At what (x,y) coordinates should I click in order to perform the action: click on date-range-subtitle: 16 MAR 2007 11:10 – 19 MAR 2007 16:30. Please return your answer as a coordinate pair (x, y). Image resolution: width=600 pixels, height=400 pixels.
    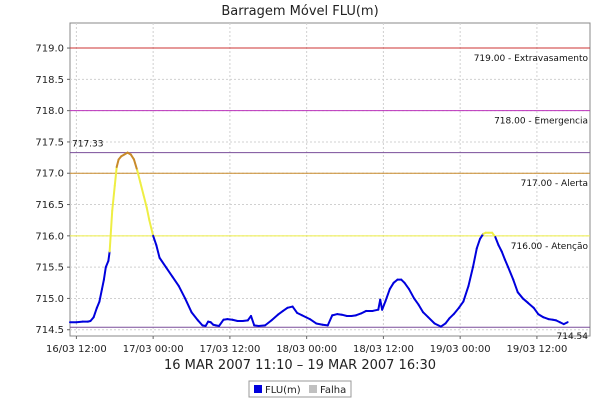
    Looking at the image, I should click on (300, 365).